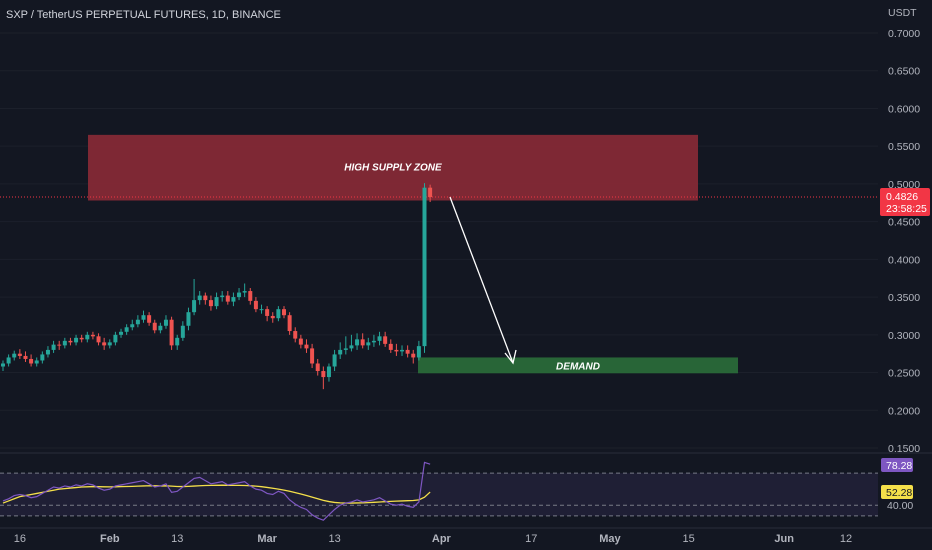  What do you see at coordinates (904, 374) in the screenshot?
I see `price-tick-label: 0.2500` at bounding box center [904, 374].